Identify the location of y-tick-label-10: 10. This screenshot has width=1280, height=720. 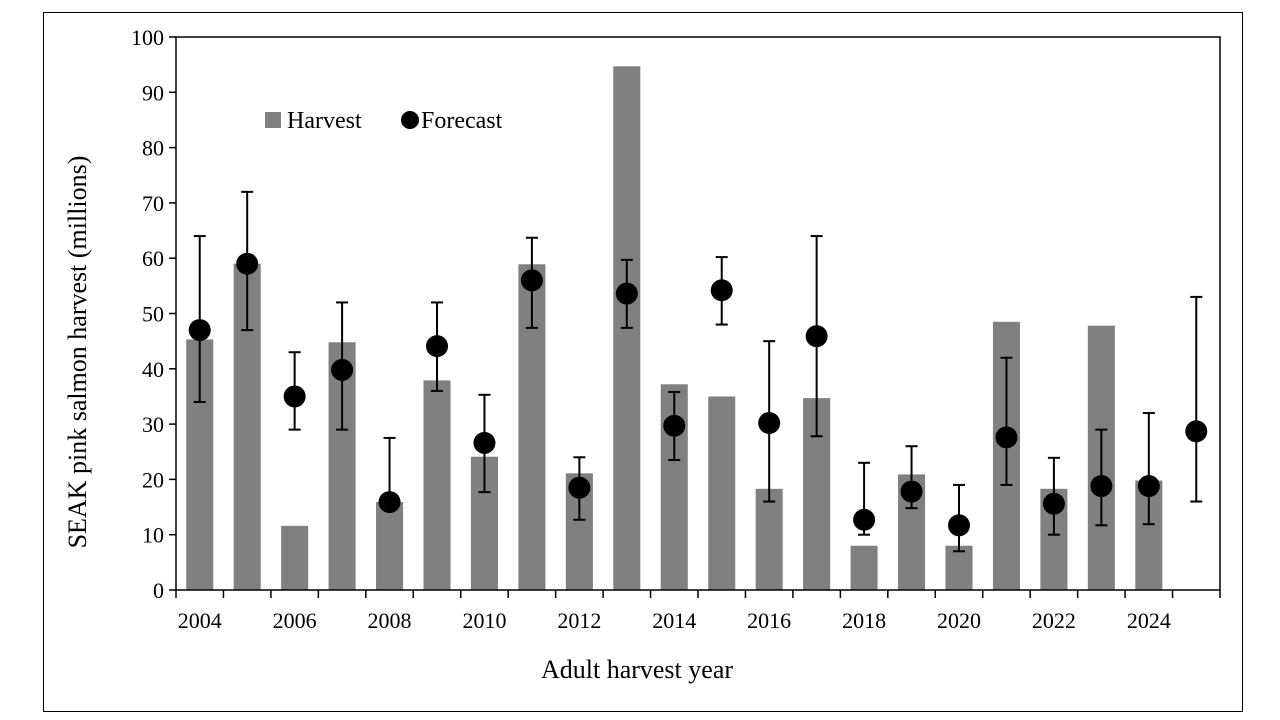
(153, 535).